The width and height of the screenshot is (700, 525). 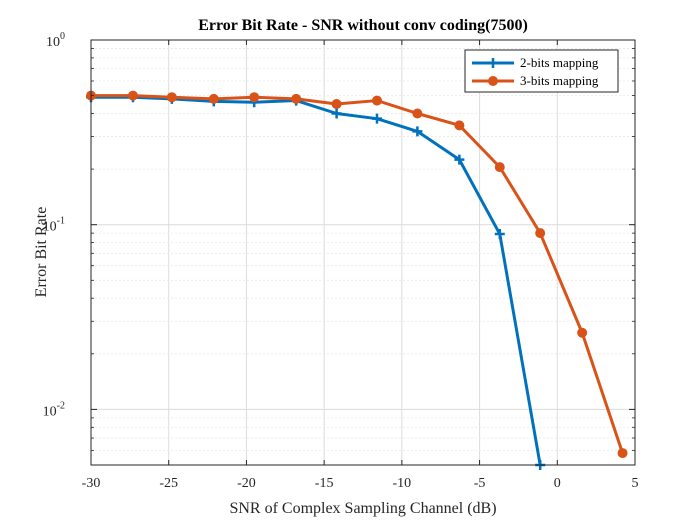 What do you see at coordinates (55, 40) in the screenshot?
I see `y-tick-label: 10⁰` at bounding box center [55, 40].